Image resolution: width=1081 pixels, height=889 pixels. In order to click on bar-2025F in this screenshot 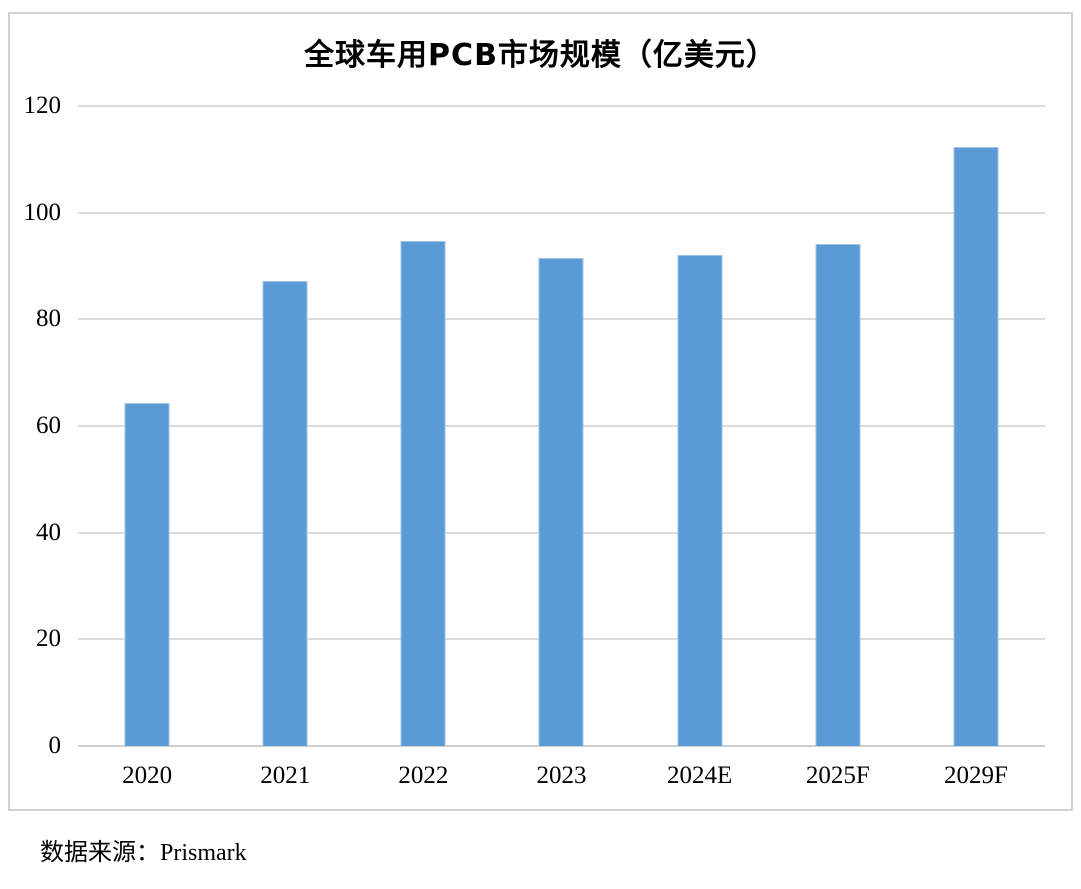, I will do `click(838, 494)`.